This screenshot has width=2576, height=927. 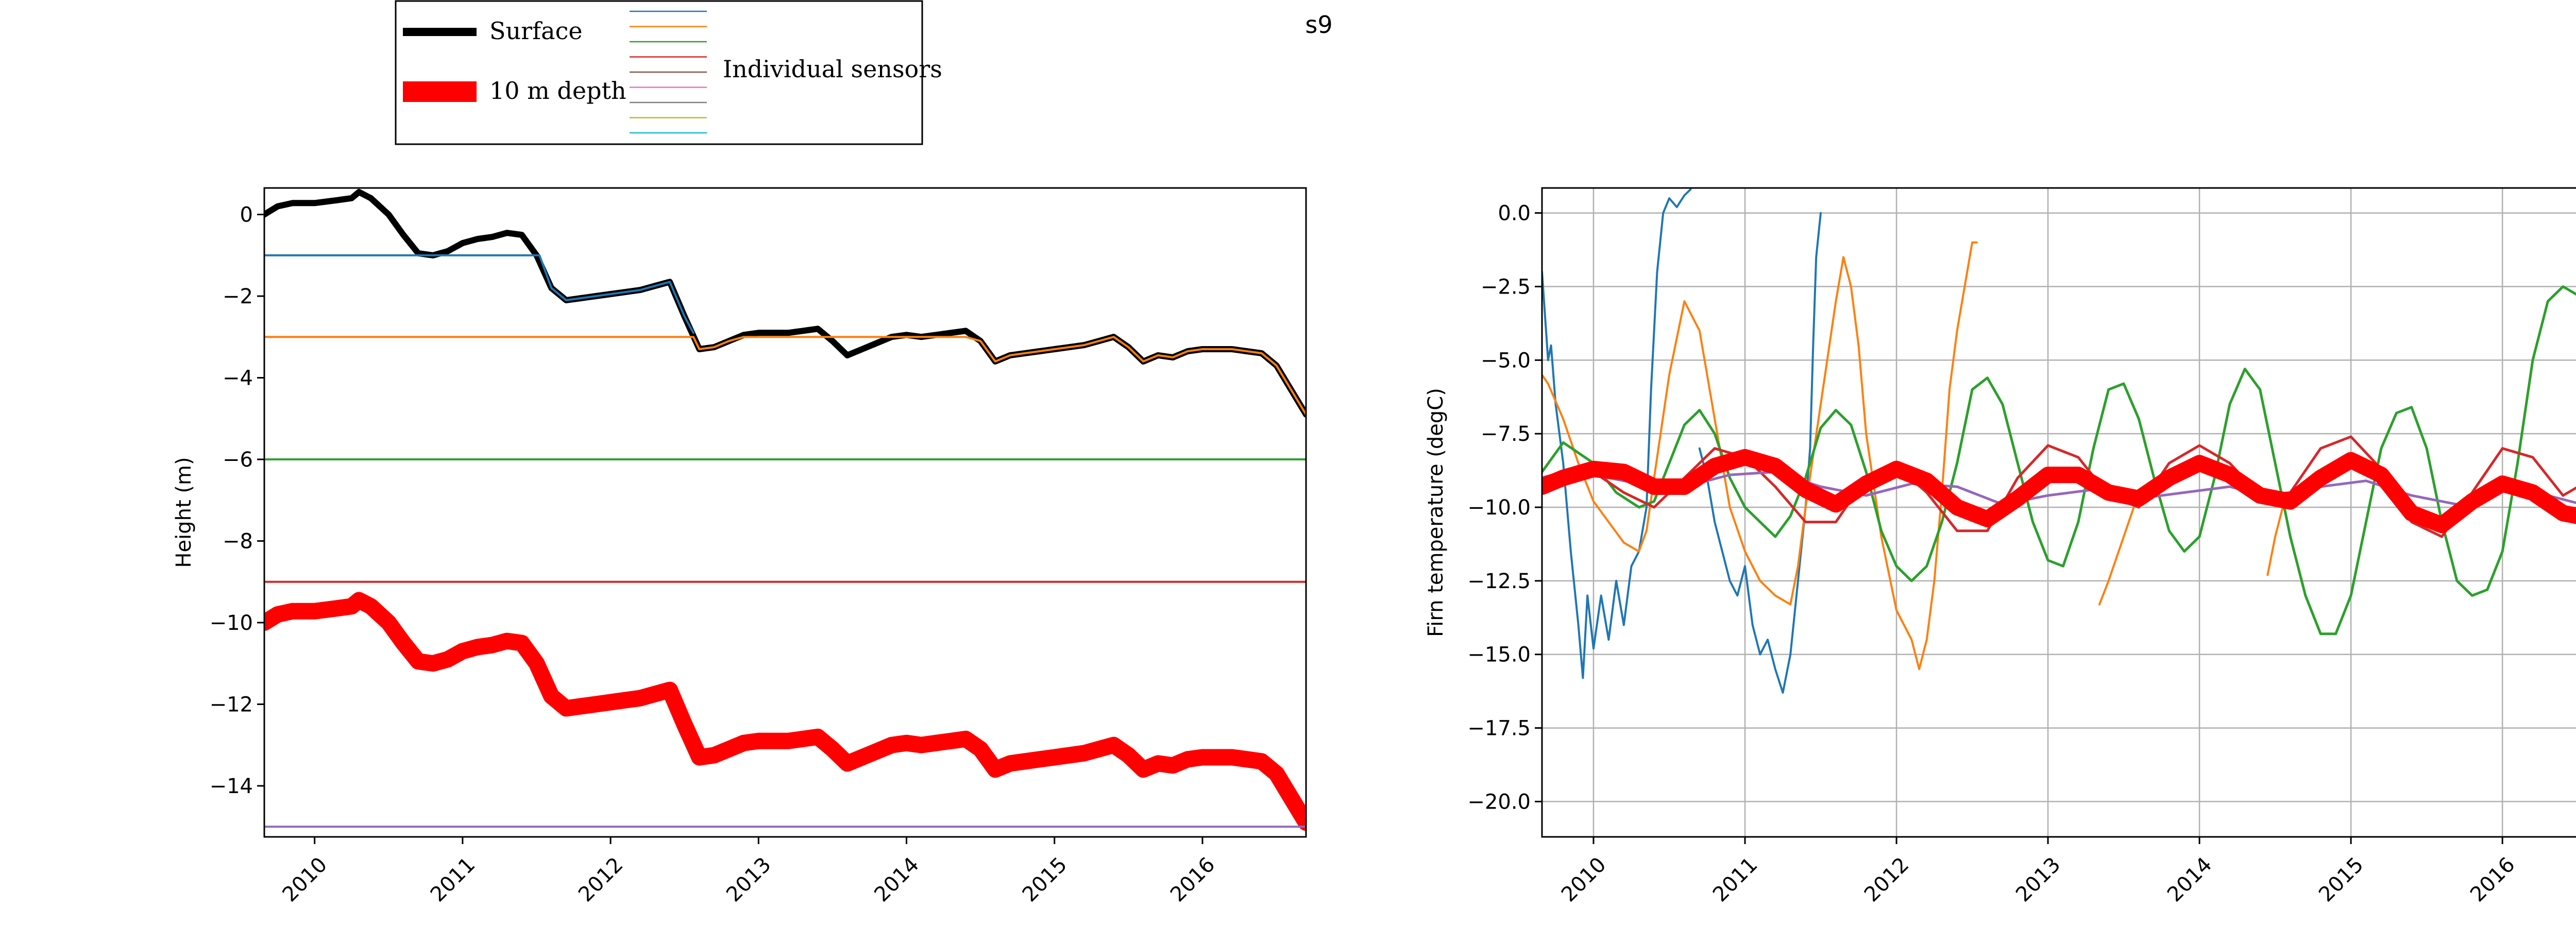 I want to click on y-tick-label: −4, so click(x=238, y=378).